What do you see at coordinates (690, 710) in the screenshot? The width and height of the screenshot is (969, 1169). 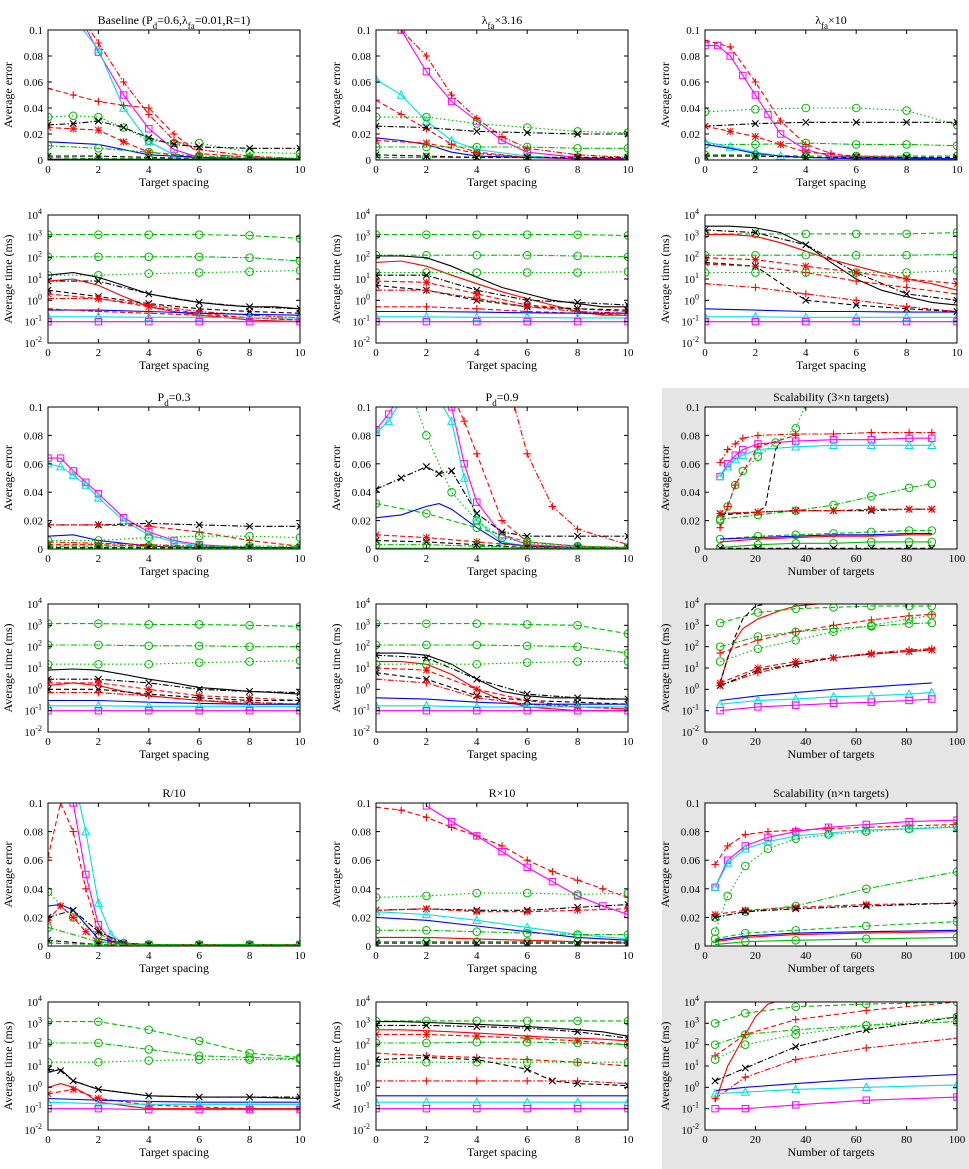 I see `y-tick-label: 10⁻¹` at bounding box center [690, 710].